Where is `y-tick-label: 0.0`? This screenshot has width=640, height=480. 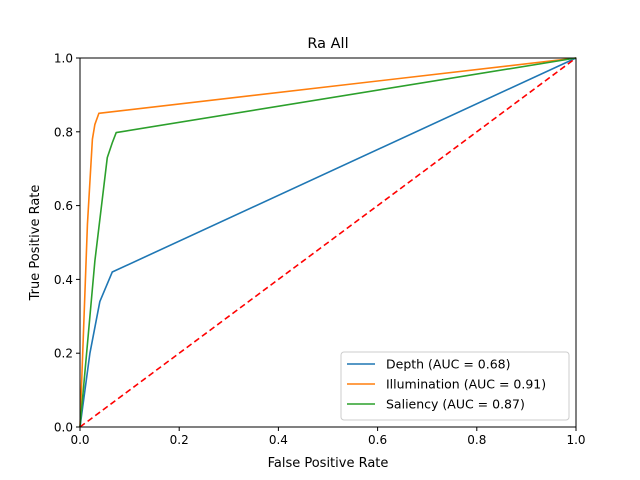
y-tick-label: 0.0 is located at coordinates (63, 428).